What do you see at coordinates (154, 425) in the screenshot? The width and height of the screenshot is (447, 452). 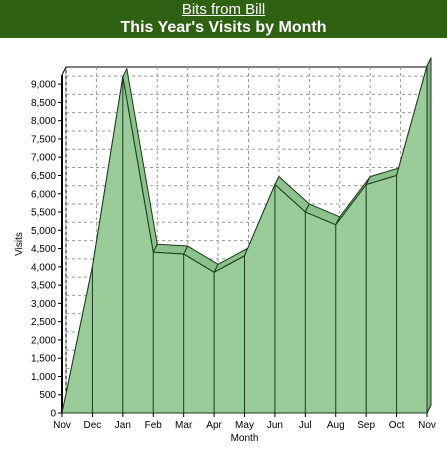 I see `x-tick-label: Feb` at bounding box center [154, 425].